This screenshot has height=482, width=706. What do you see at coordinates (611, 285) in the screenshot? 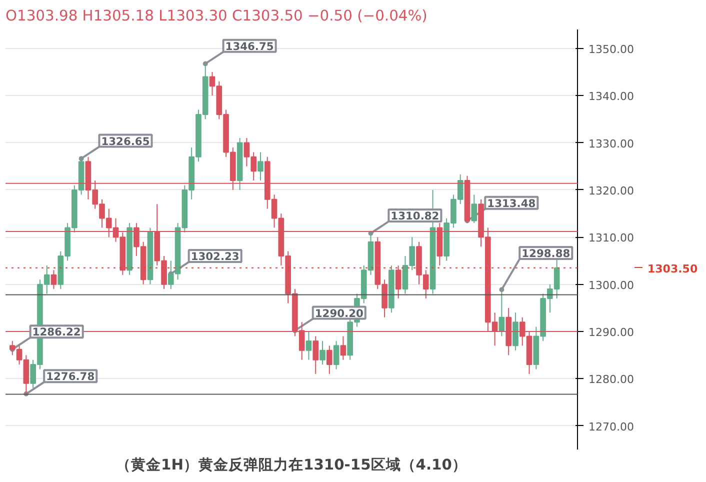
I see `y-tick-label: 1300.00` at bounding box center [611, 285].